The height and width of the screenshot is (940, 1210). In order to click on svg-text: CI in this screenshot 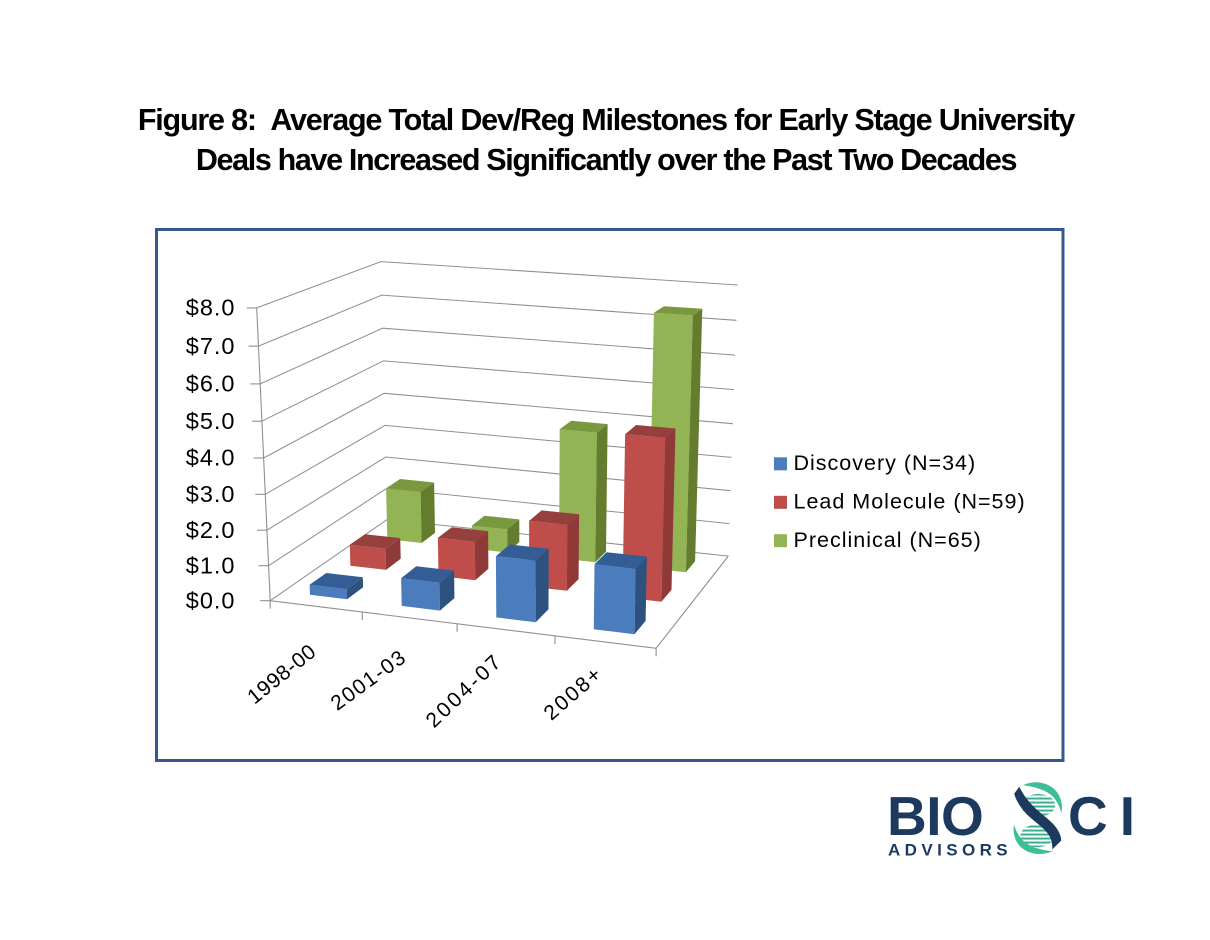, I will do `click(1107, 816)`.